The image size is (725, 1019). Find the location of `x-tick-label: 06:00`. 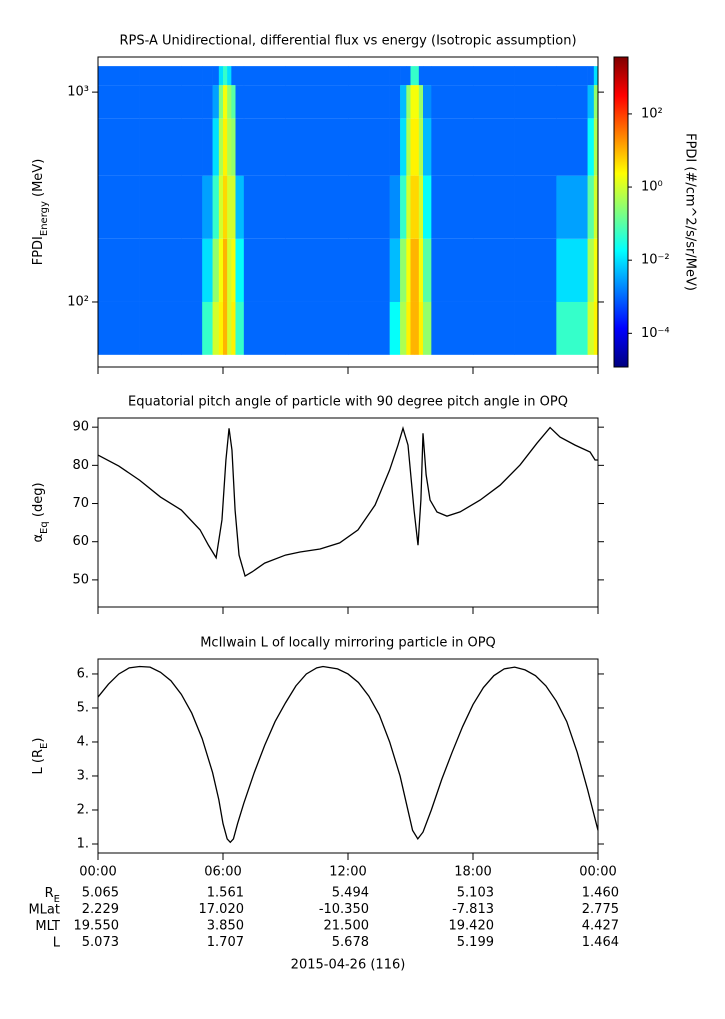

x-tick-label: 06:00 is located at coordinates (222, 872).